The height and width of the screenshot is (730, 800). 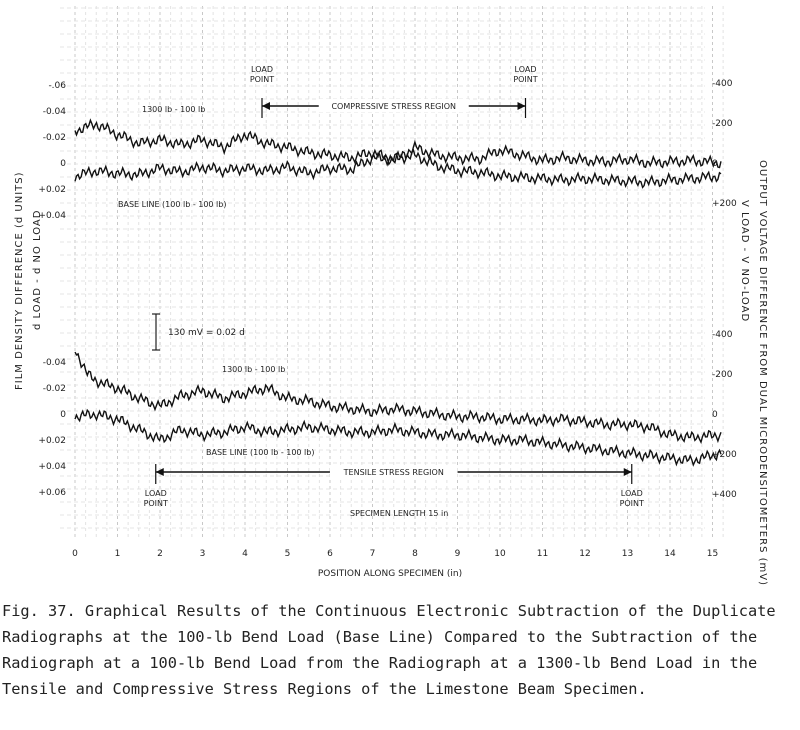 I want to click on specimen-length-label: SPECIMEN LENGTH 15 in, so click(x=399, y=513).